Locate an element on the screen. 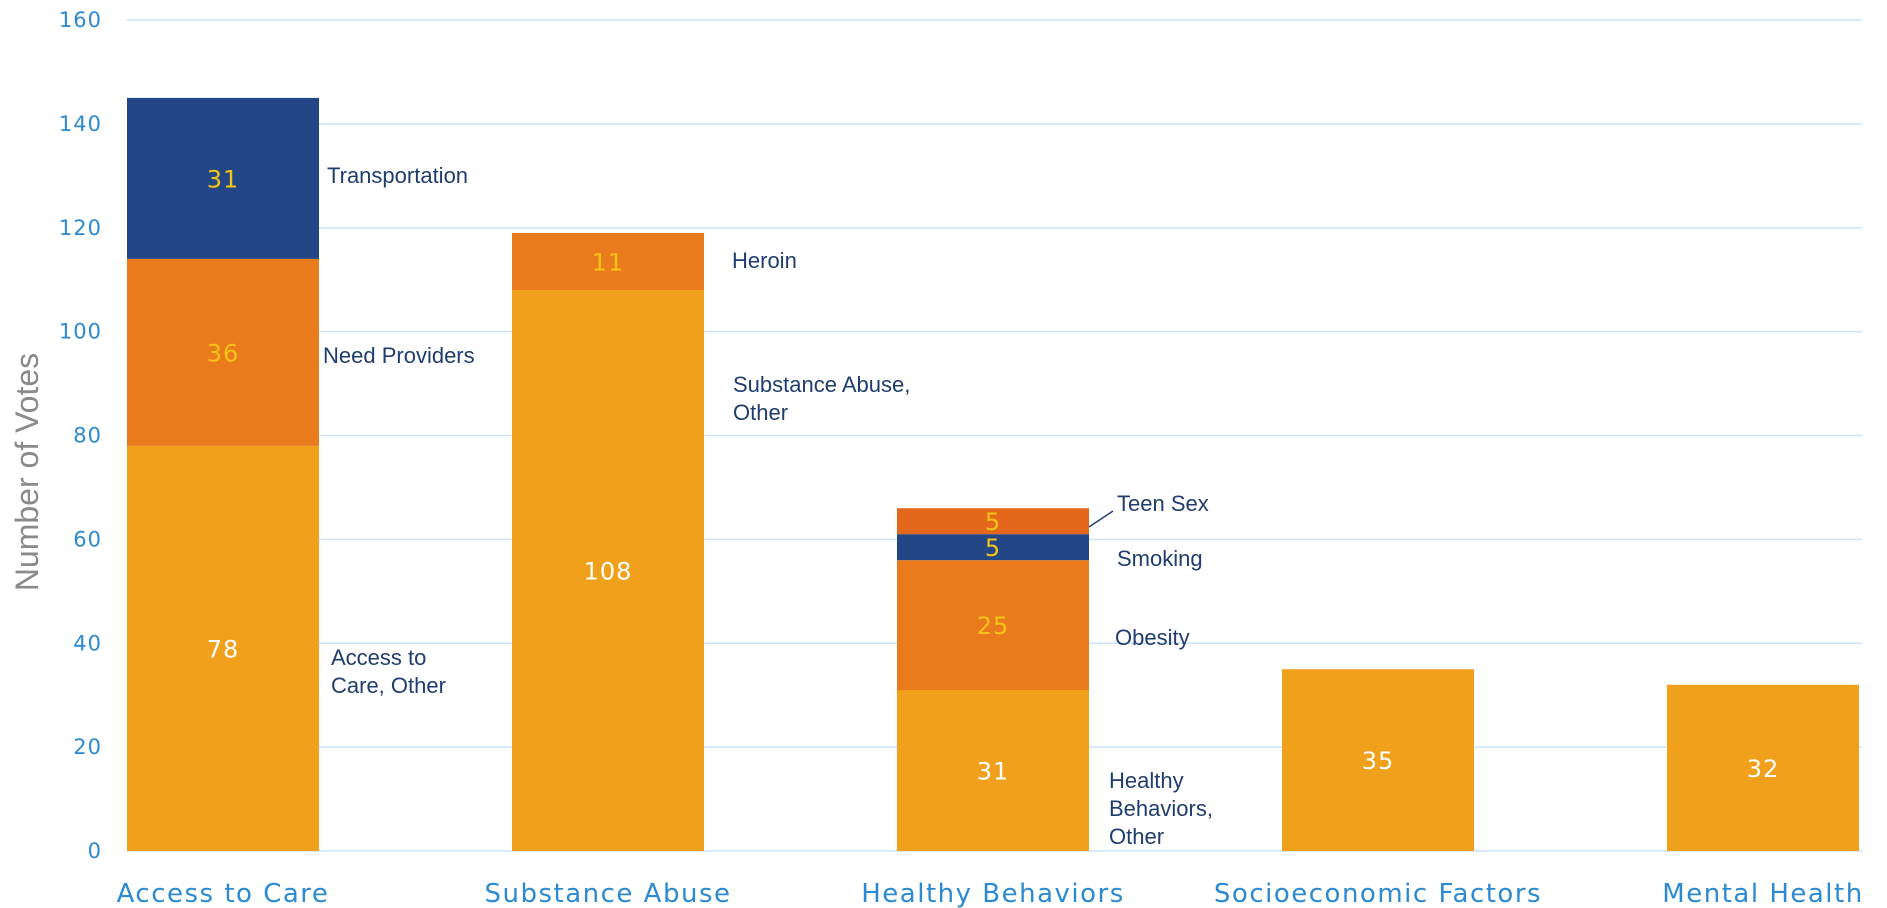  segment-annotation: Smoking is located at coordinates (1160, 558).